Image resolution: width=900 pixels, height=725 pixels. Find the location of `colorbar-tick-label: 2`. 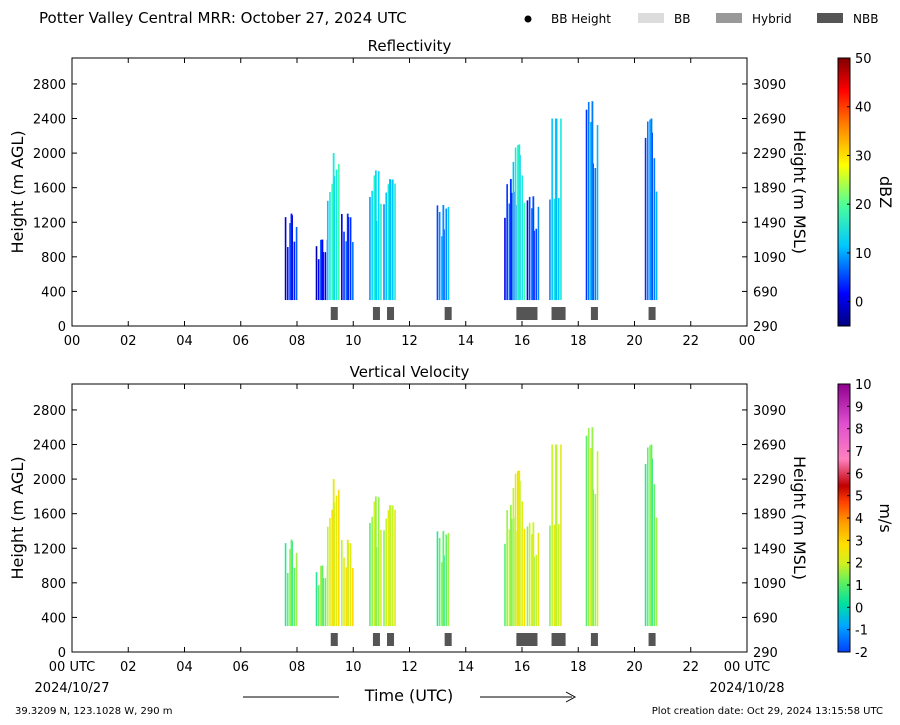

colorbar-tick-label: 2 is located at coordinates (859, 564).